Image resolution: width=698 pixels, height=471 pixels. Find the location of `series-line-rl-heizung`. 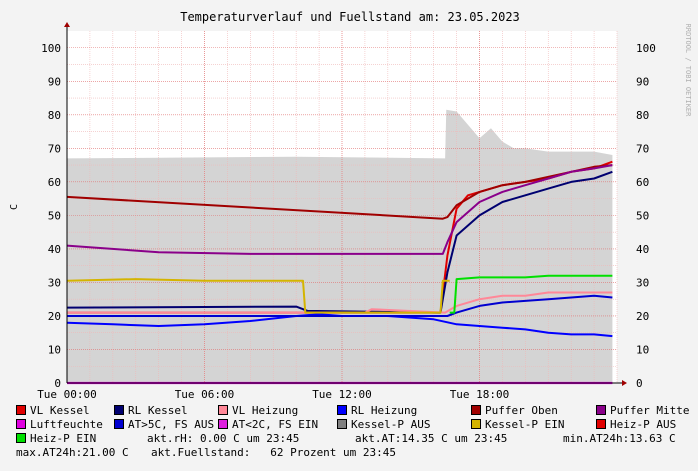

series-line-rl-heizung is located at coordinates (339, 325).